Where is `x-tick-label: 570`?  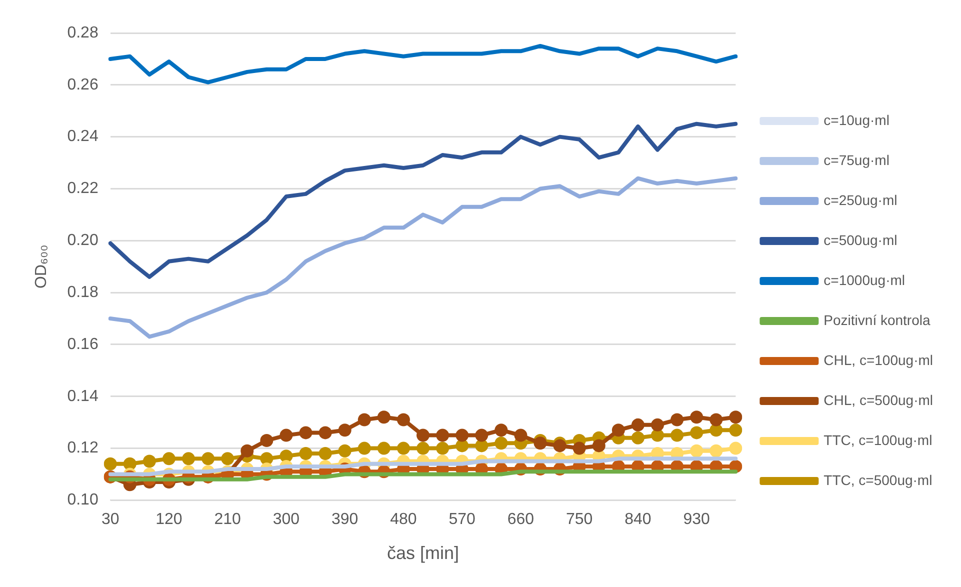 x-tick-label: 570 is located at coordinates (462, 519).